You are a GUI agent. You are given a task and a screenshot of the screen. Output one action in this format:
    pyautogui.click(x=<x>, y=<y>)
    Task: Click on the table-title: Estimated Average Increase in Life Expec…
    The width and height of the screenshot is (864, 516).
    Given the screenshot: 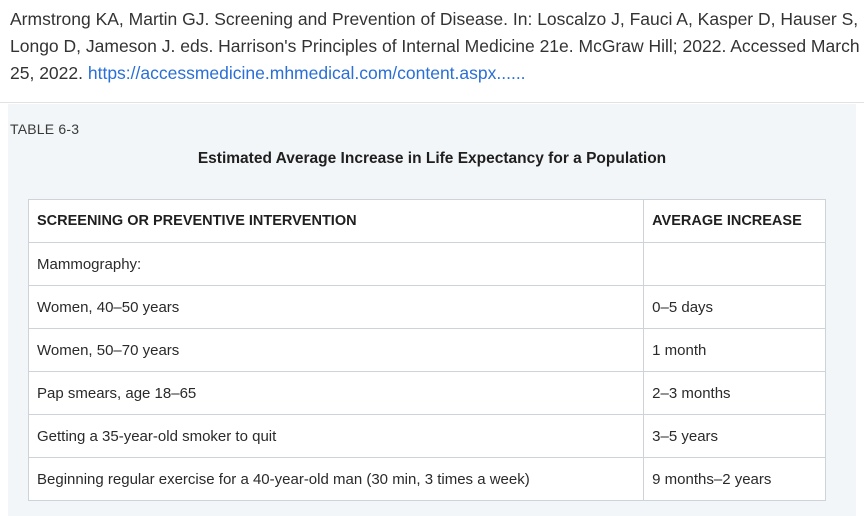 What is the action you would take?
    pyautogui.click(x=432, y=158)
    